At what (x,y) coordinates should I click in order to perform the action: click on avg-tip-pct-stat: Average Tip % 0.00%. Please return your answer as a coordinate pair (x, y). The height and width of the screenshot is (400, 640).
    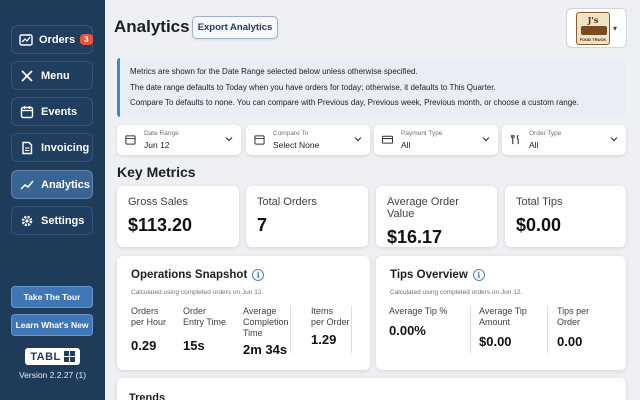
    Looking at the image, I should click on (418, 322).